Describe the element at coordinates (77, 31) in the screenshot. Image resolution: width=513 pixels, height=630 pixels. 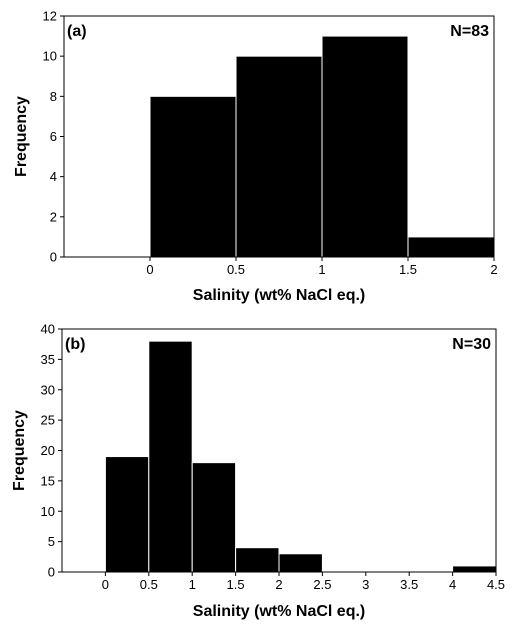
I see `panel-label: (a)` at that location.